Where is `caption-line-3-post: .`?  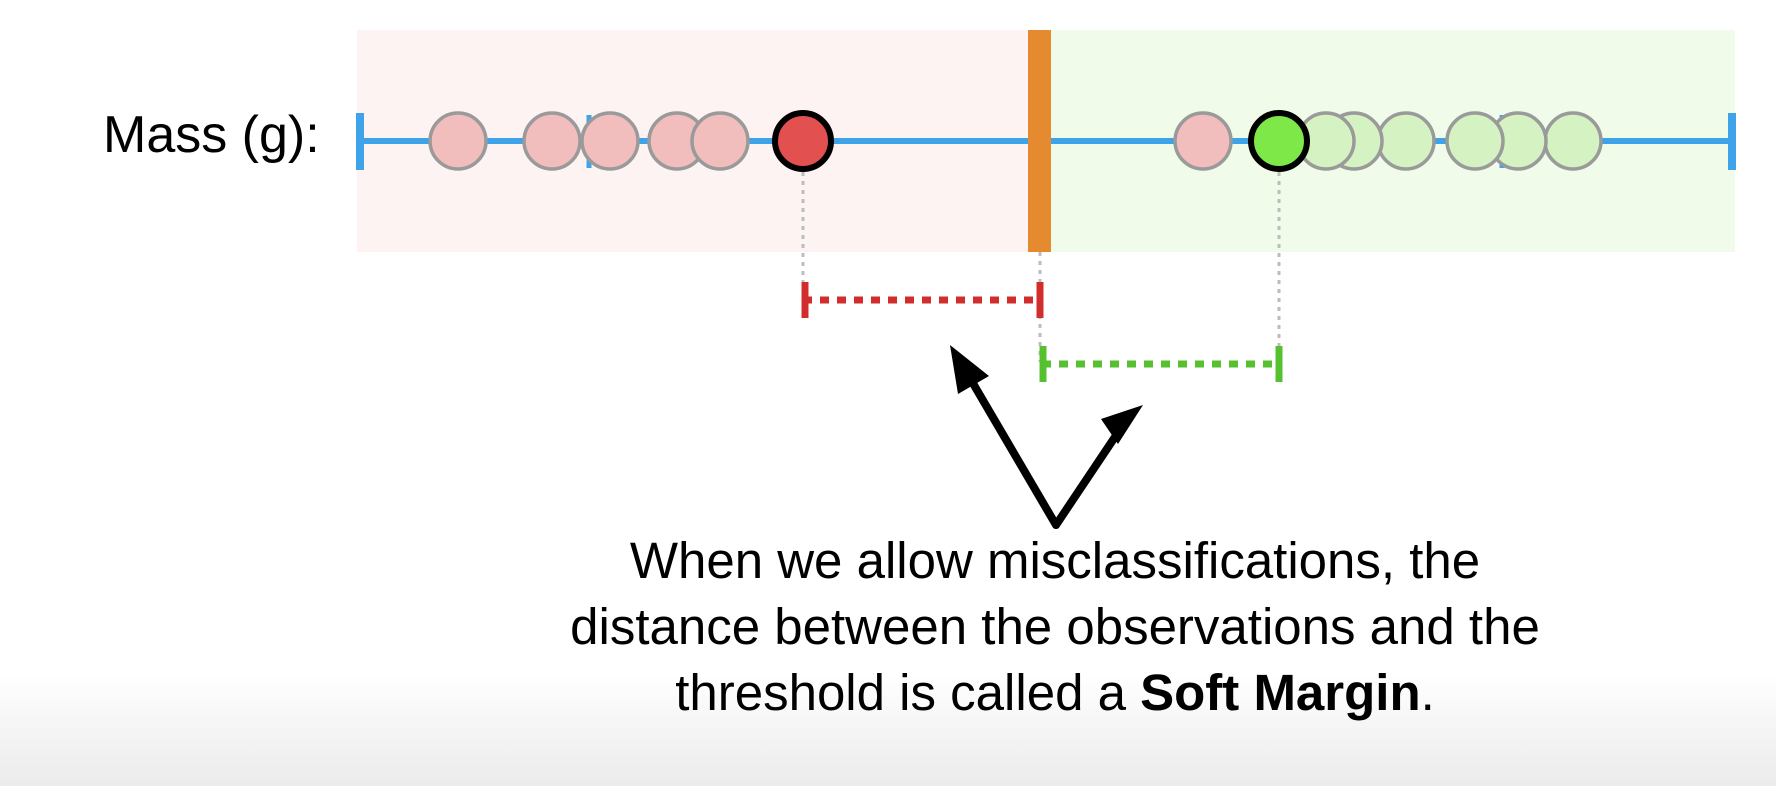
caption-line-3-post: . is located at coordinates (1427, 692).